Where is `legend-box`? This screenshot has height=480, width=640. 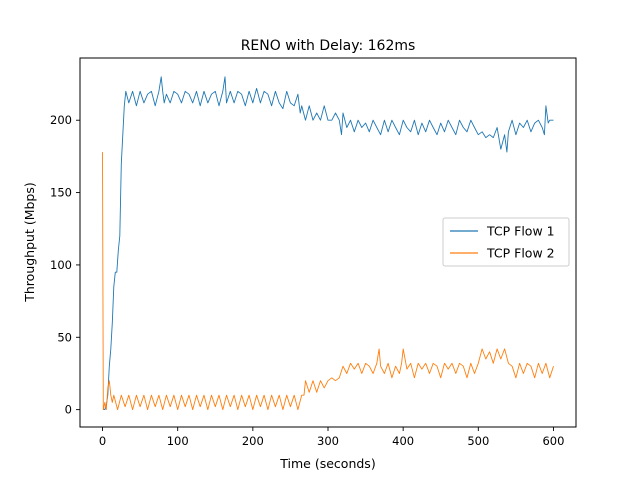
legend-box is located at coordinates (506, 242).